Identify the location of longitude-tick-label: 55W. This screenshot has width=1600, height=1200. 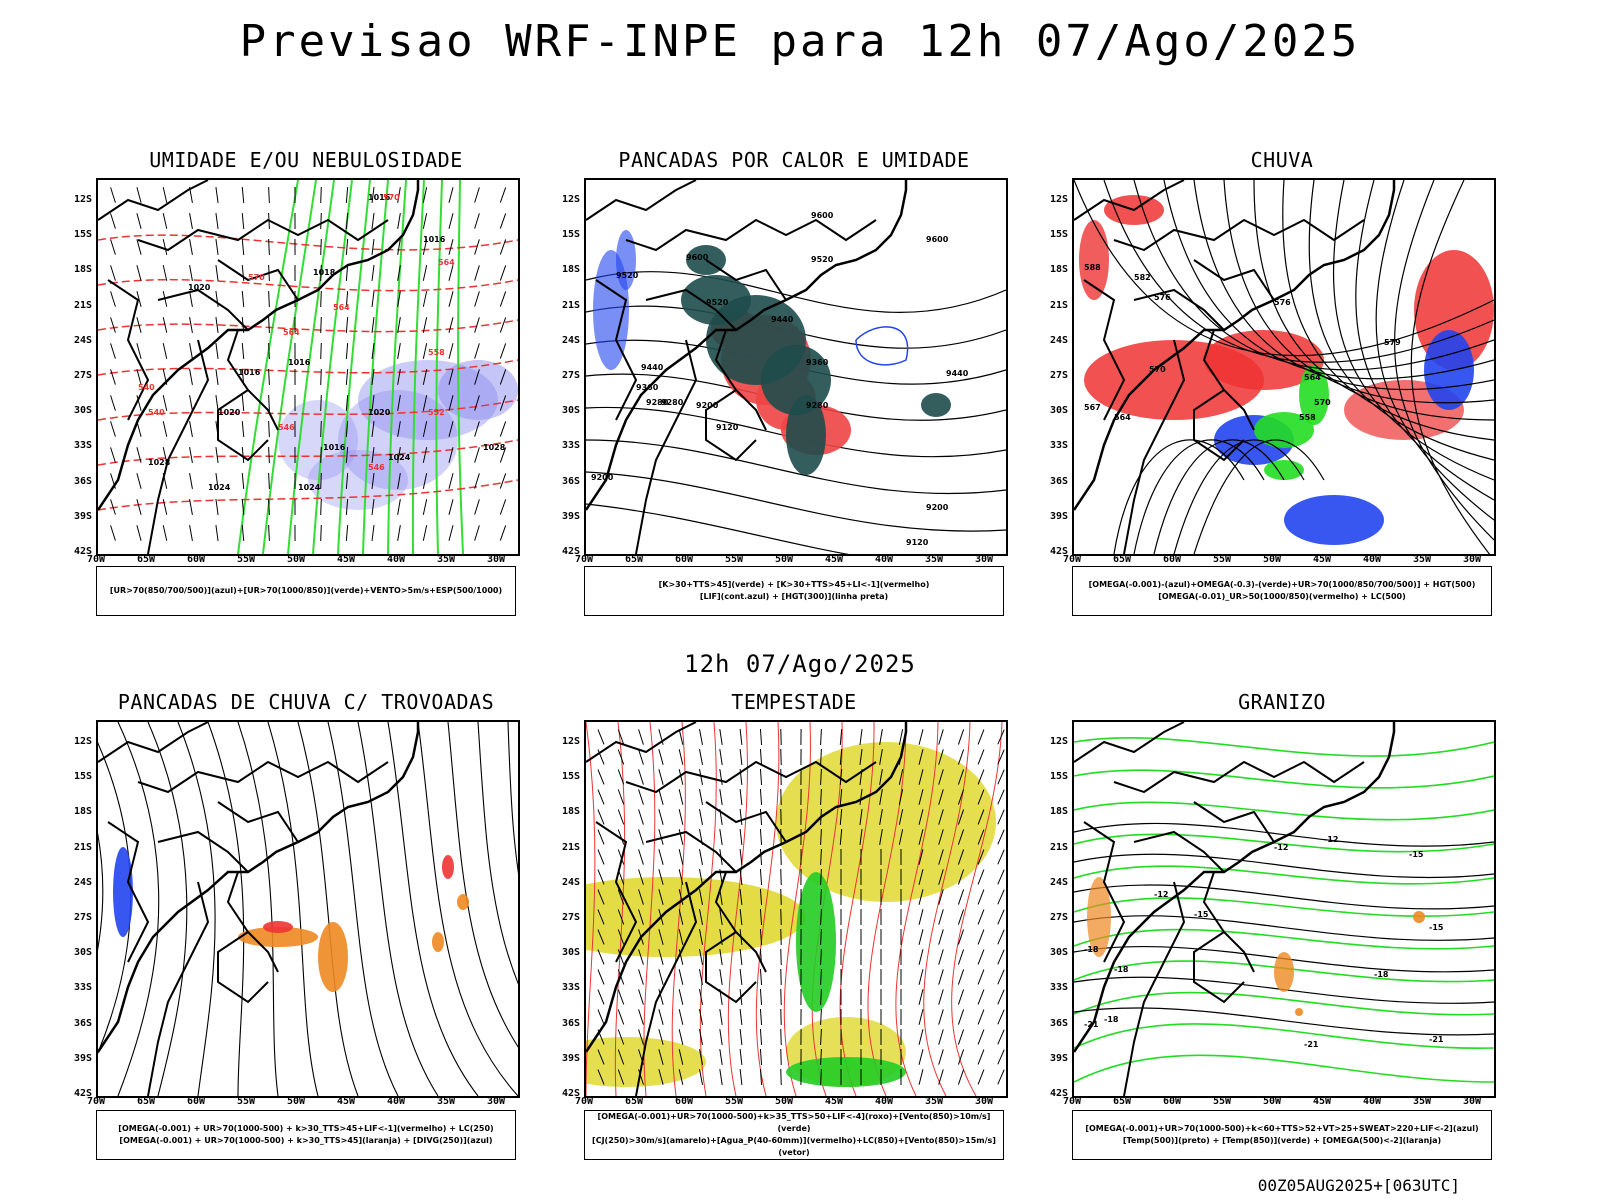
(734, 1101).